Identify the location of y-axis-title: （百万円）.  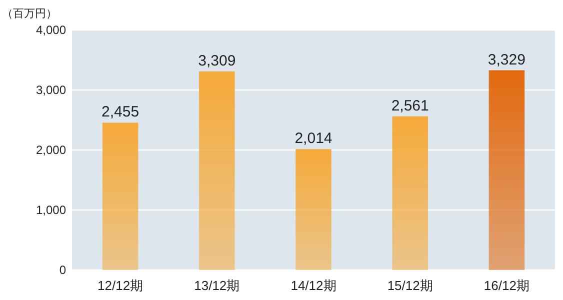
(29, 14).